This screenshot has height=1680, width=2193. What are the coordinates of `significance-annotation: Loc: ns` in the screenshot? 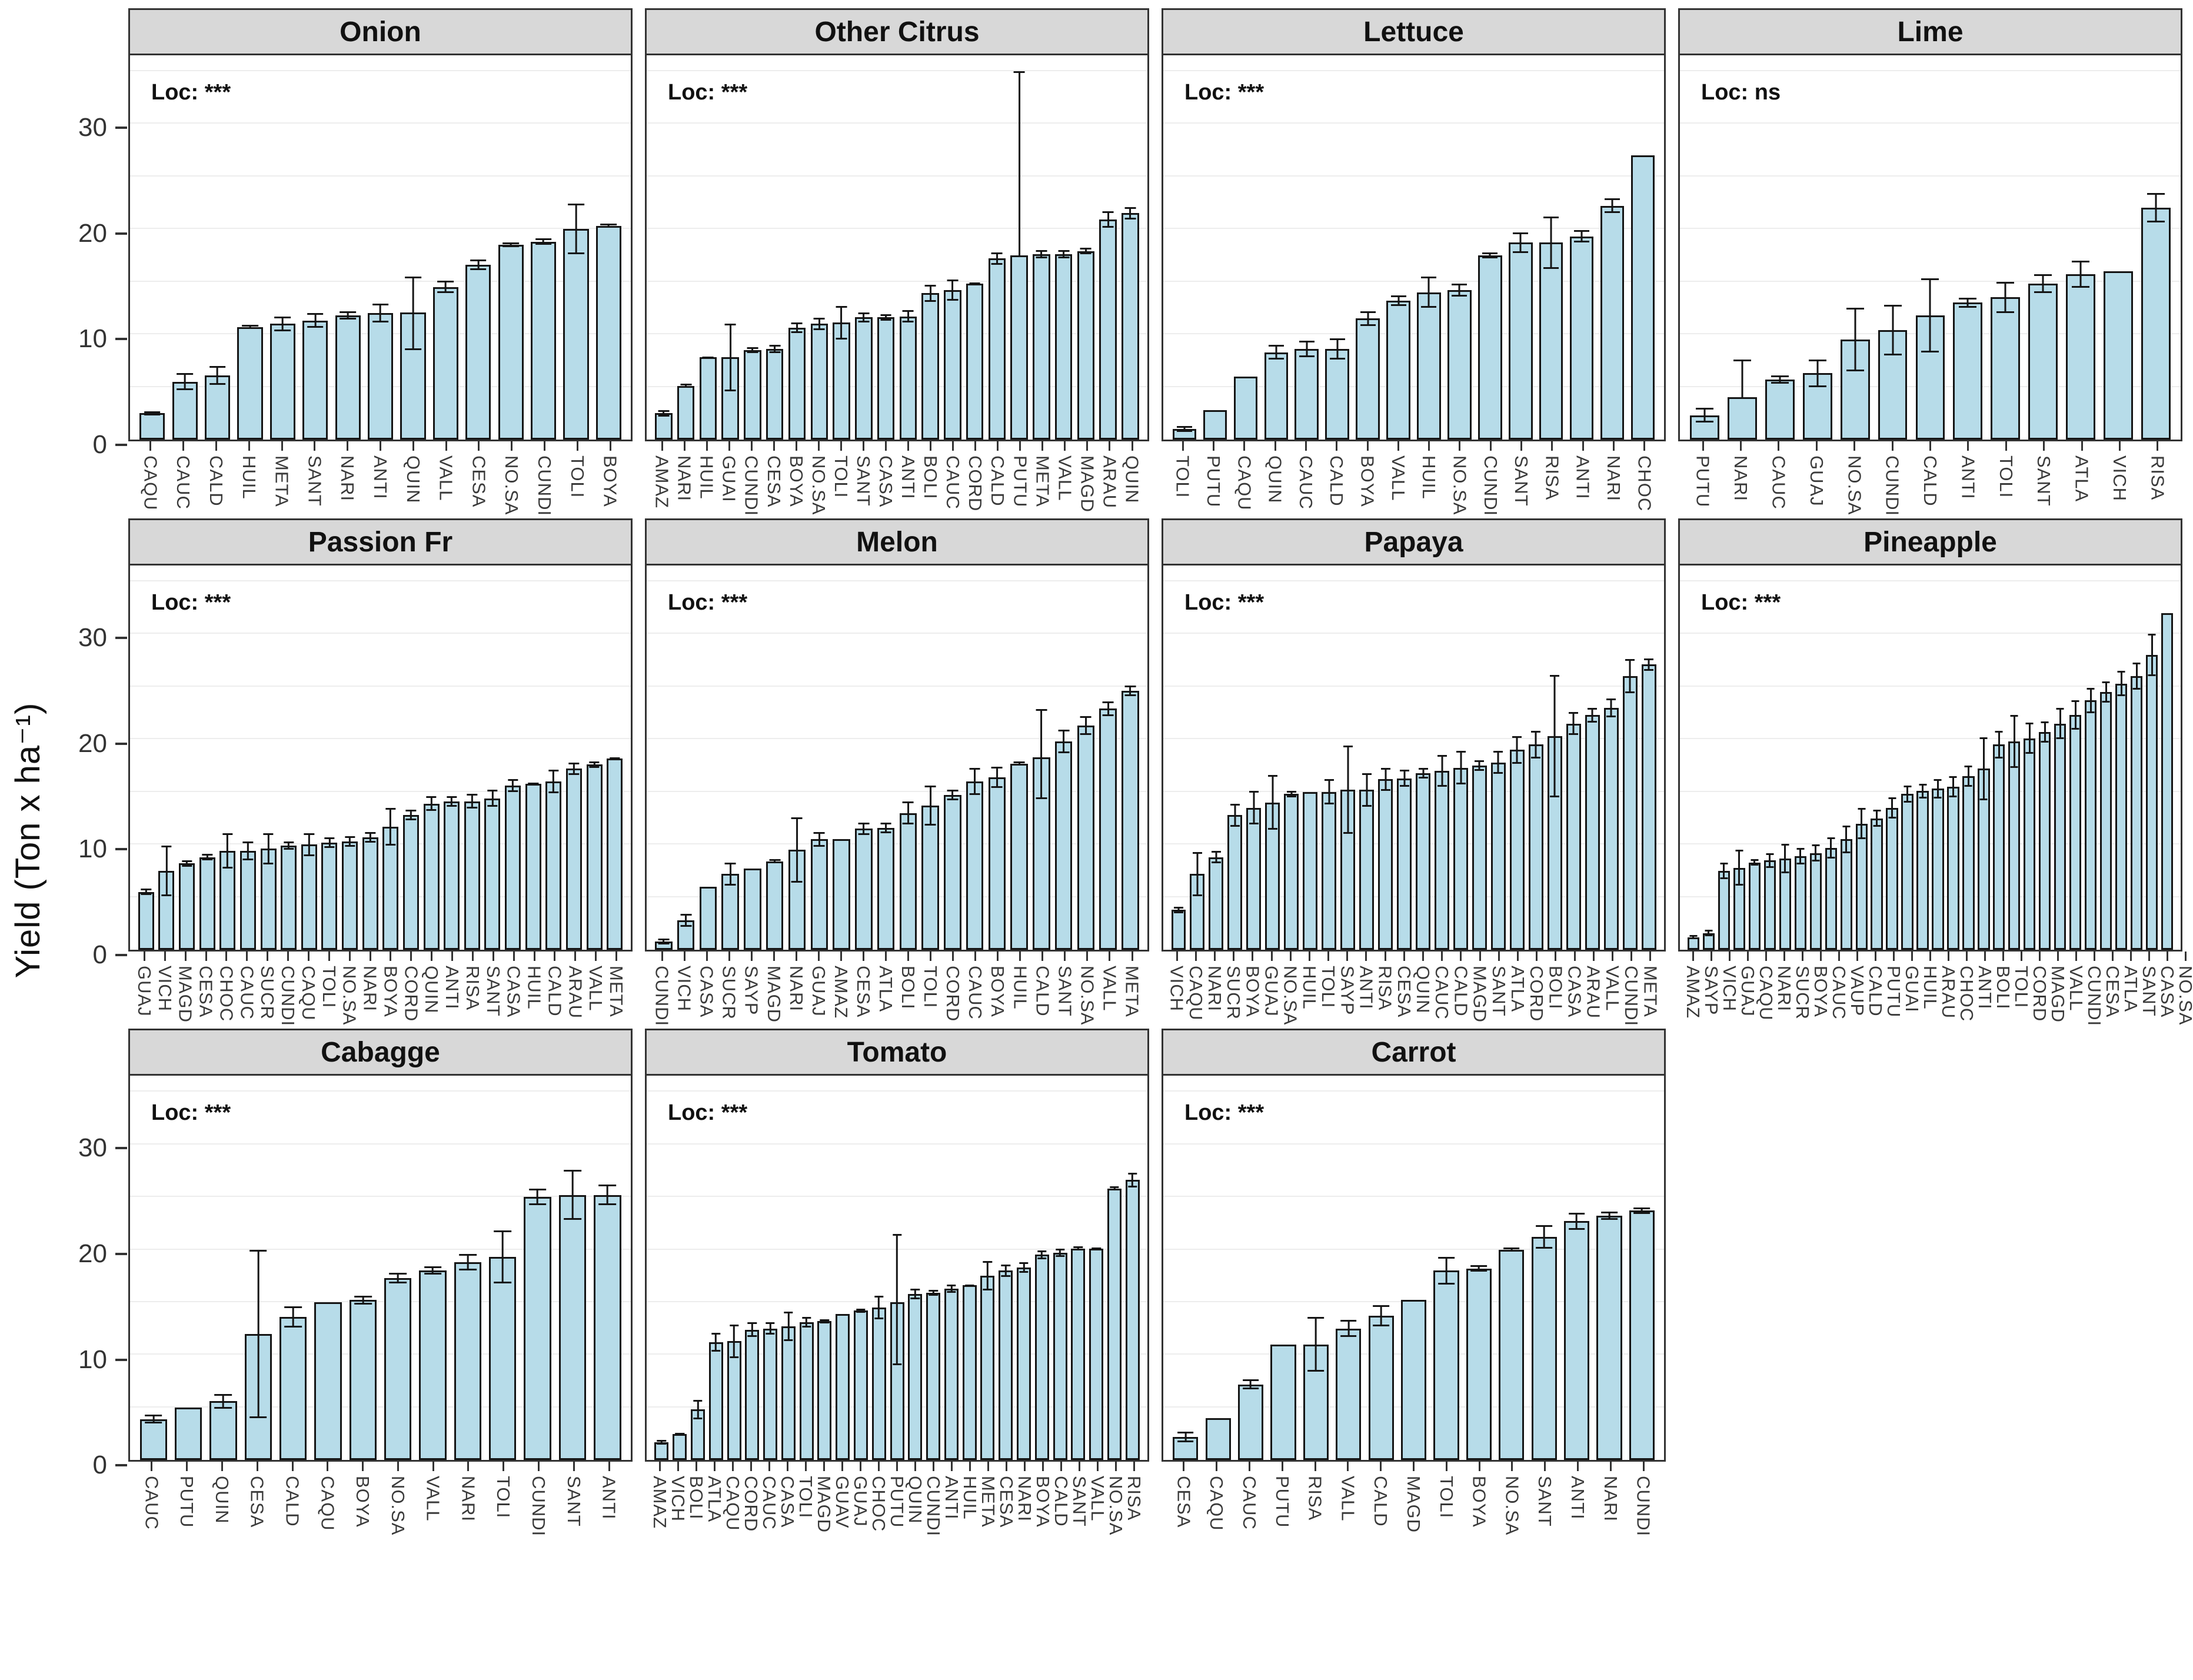 It's located at (1741, 92).